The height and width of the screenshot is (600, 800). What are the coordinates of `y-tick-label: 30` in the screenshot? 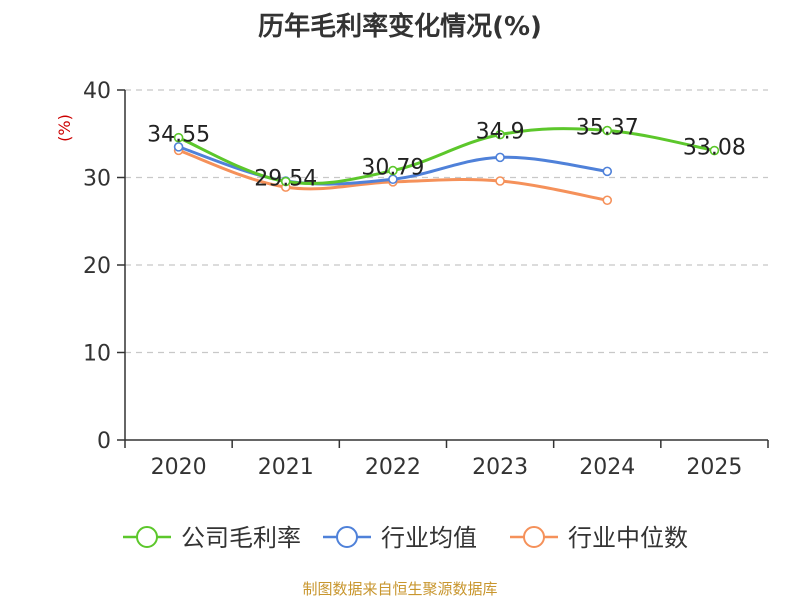 It's located at (97, 179).